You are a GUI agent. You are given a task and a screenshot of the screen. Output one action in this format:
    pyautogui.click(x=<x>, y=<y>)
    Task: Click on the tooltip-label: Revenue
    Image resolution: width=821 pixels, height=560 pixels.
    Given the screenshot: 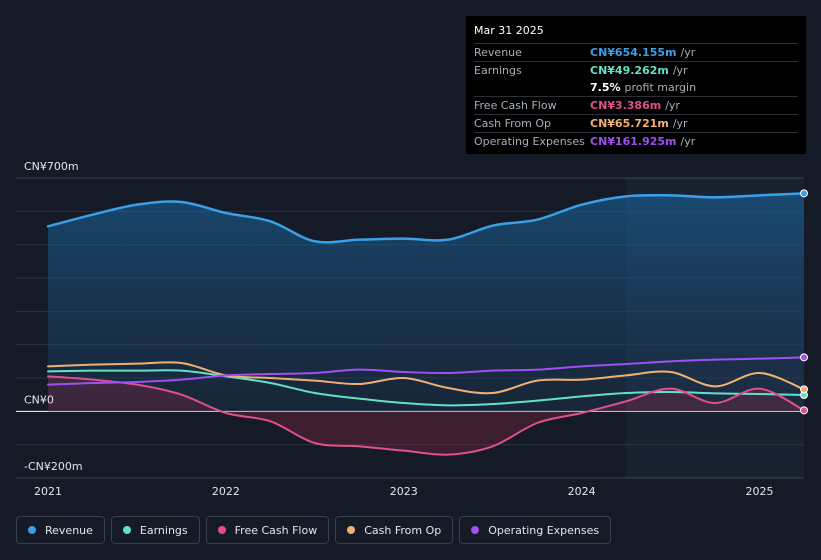 What is the action you would take?
    pyautogui.click(x=498, y=52)
    